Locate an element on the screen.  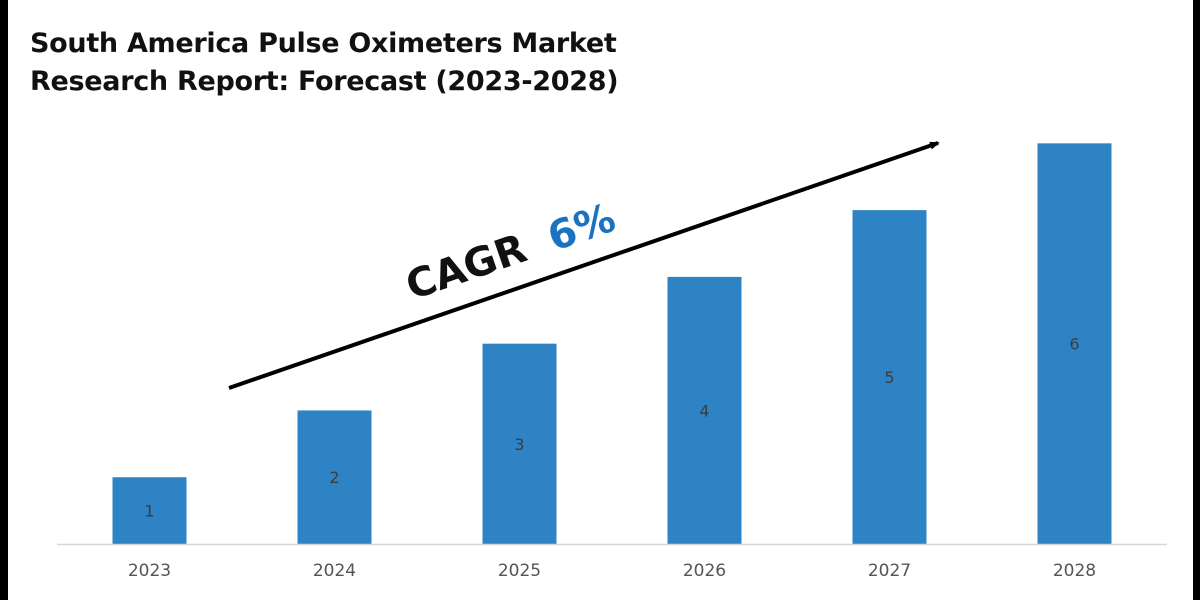
x-tick-2024: 2024 is located at coordinates (334, 571).